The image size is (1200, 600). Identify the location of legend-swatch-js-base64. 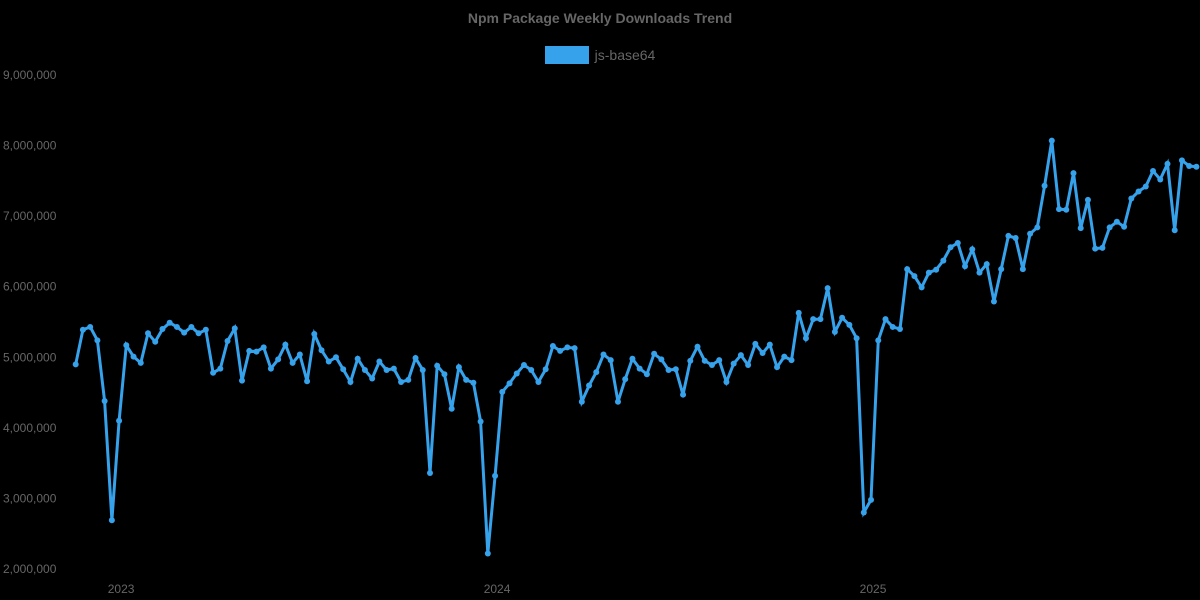
(566, 55).